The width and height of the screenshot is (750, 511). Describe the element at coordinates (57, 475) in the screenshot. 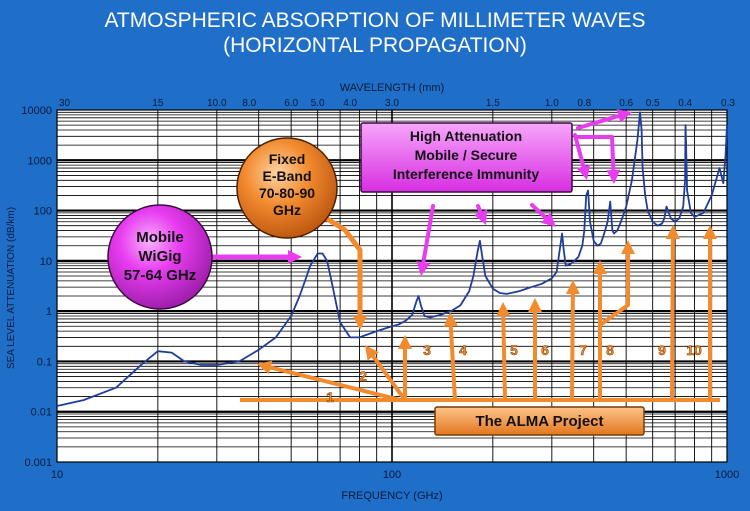

I see `x-tick-label: 10` at that location.